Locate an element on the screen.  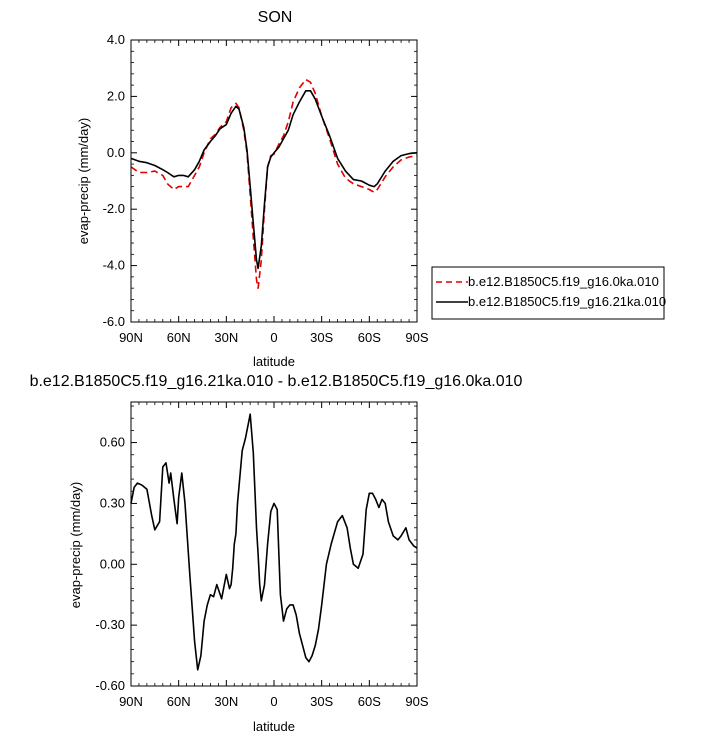
y-tick-label: -2.0 is located at coordinates (114, 208).